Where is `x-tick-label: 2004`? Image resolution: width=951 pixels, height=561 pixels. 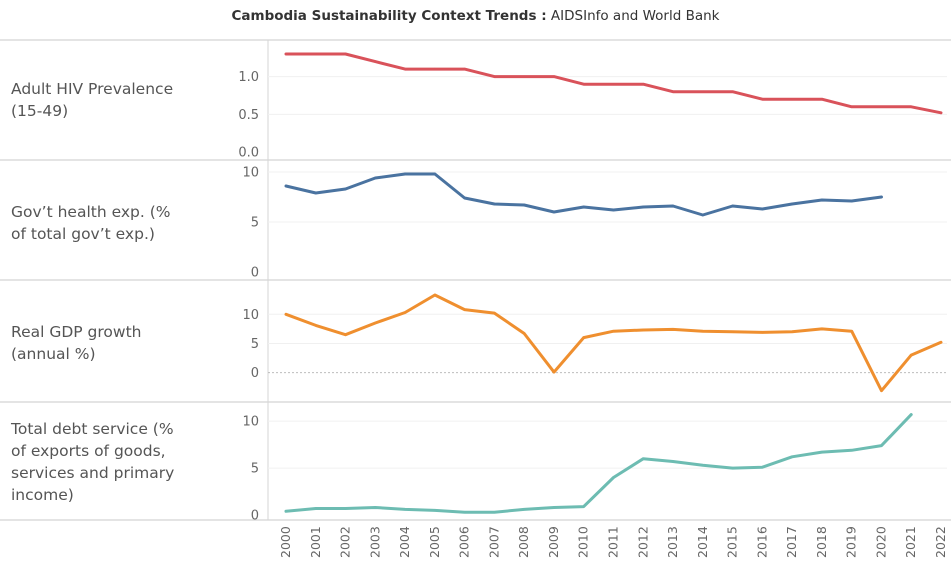 x-tick-label: 2004 is located at coordinates (404, 542).